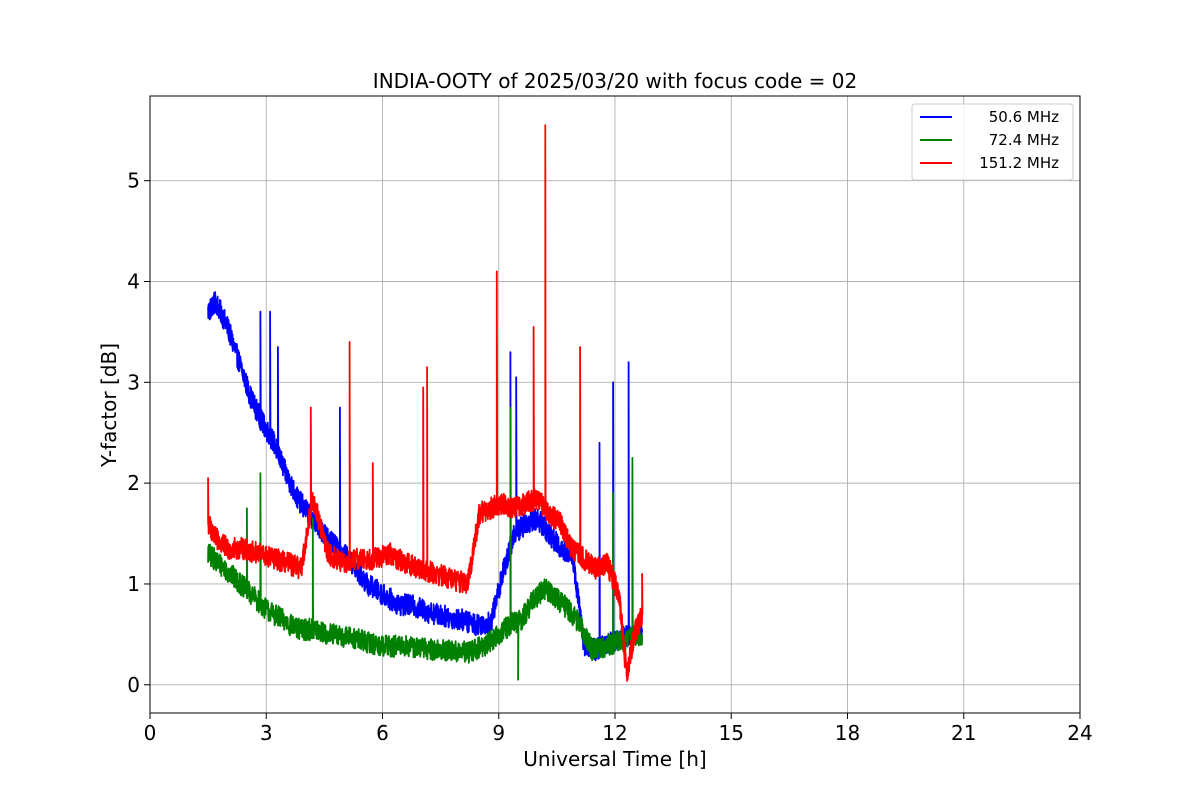 This screenshot has width=1200, height=800. What do you see at coordinates (133, 382) in the screenshot?
I see `y-tick-label: 3` at bounding box center [133, 382].